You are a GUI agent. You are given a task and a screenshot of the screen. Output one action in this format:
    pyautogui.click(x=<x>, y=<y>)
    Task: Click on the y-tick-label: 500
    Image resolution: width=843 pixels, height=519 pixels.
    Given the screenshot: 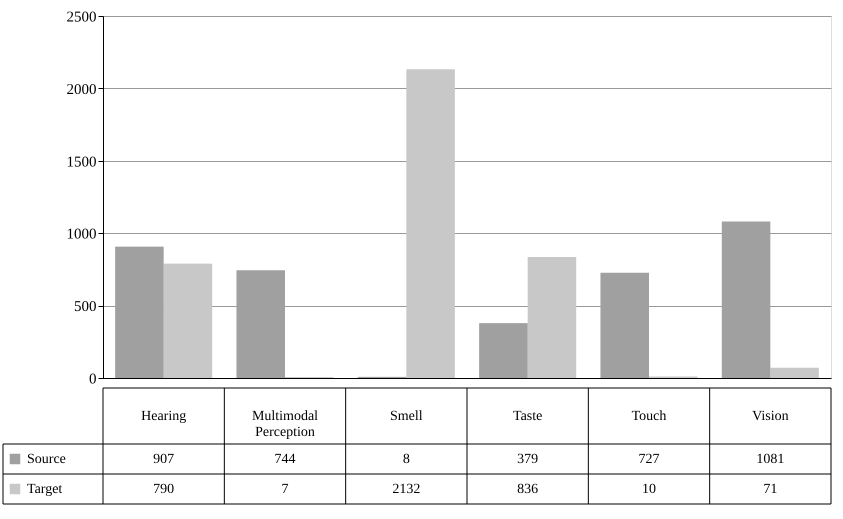 What is the action you would take?
    pyautogui.click(x=85, y=307)
    